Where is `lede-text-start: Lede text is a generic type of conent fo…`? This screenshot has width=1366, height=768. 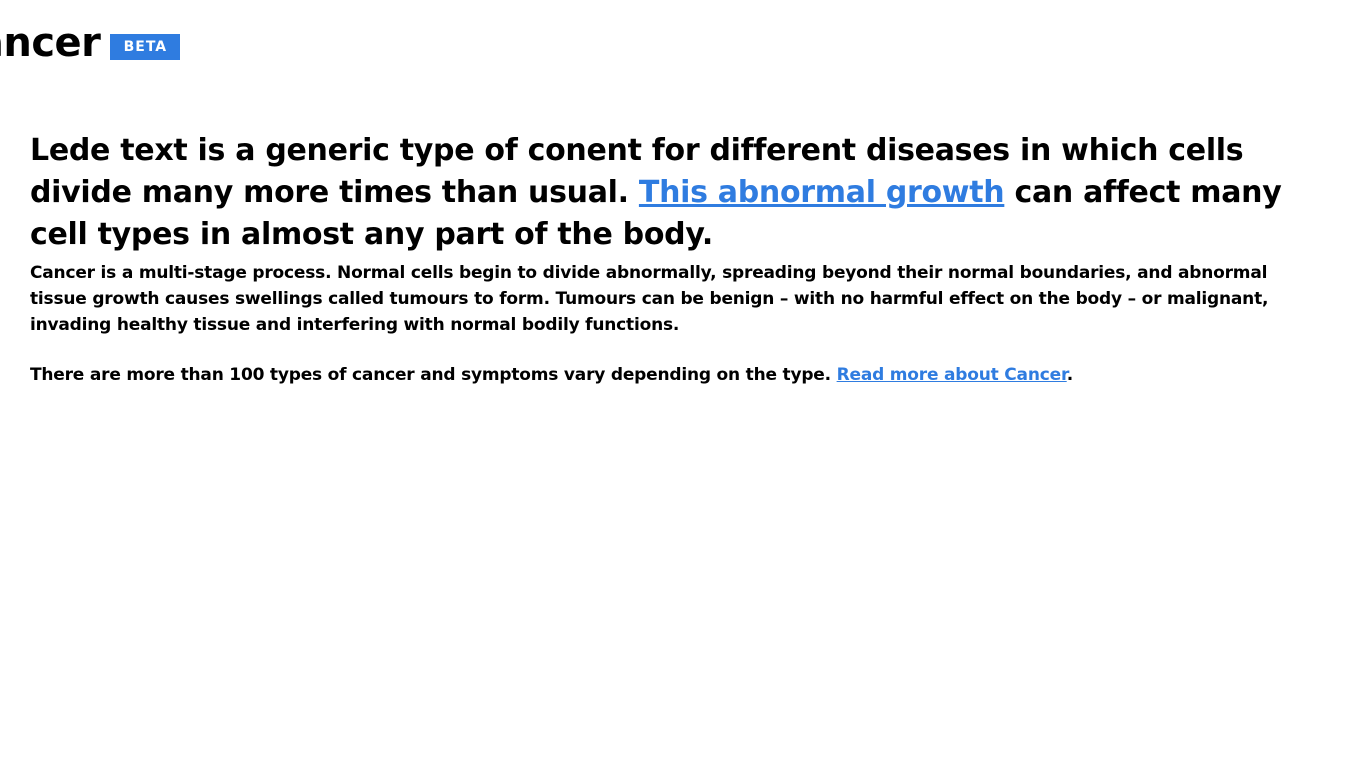 lede-text-start: Lede text is a generic type of conent fo… is located at coordinates (637, 171).